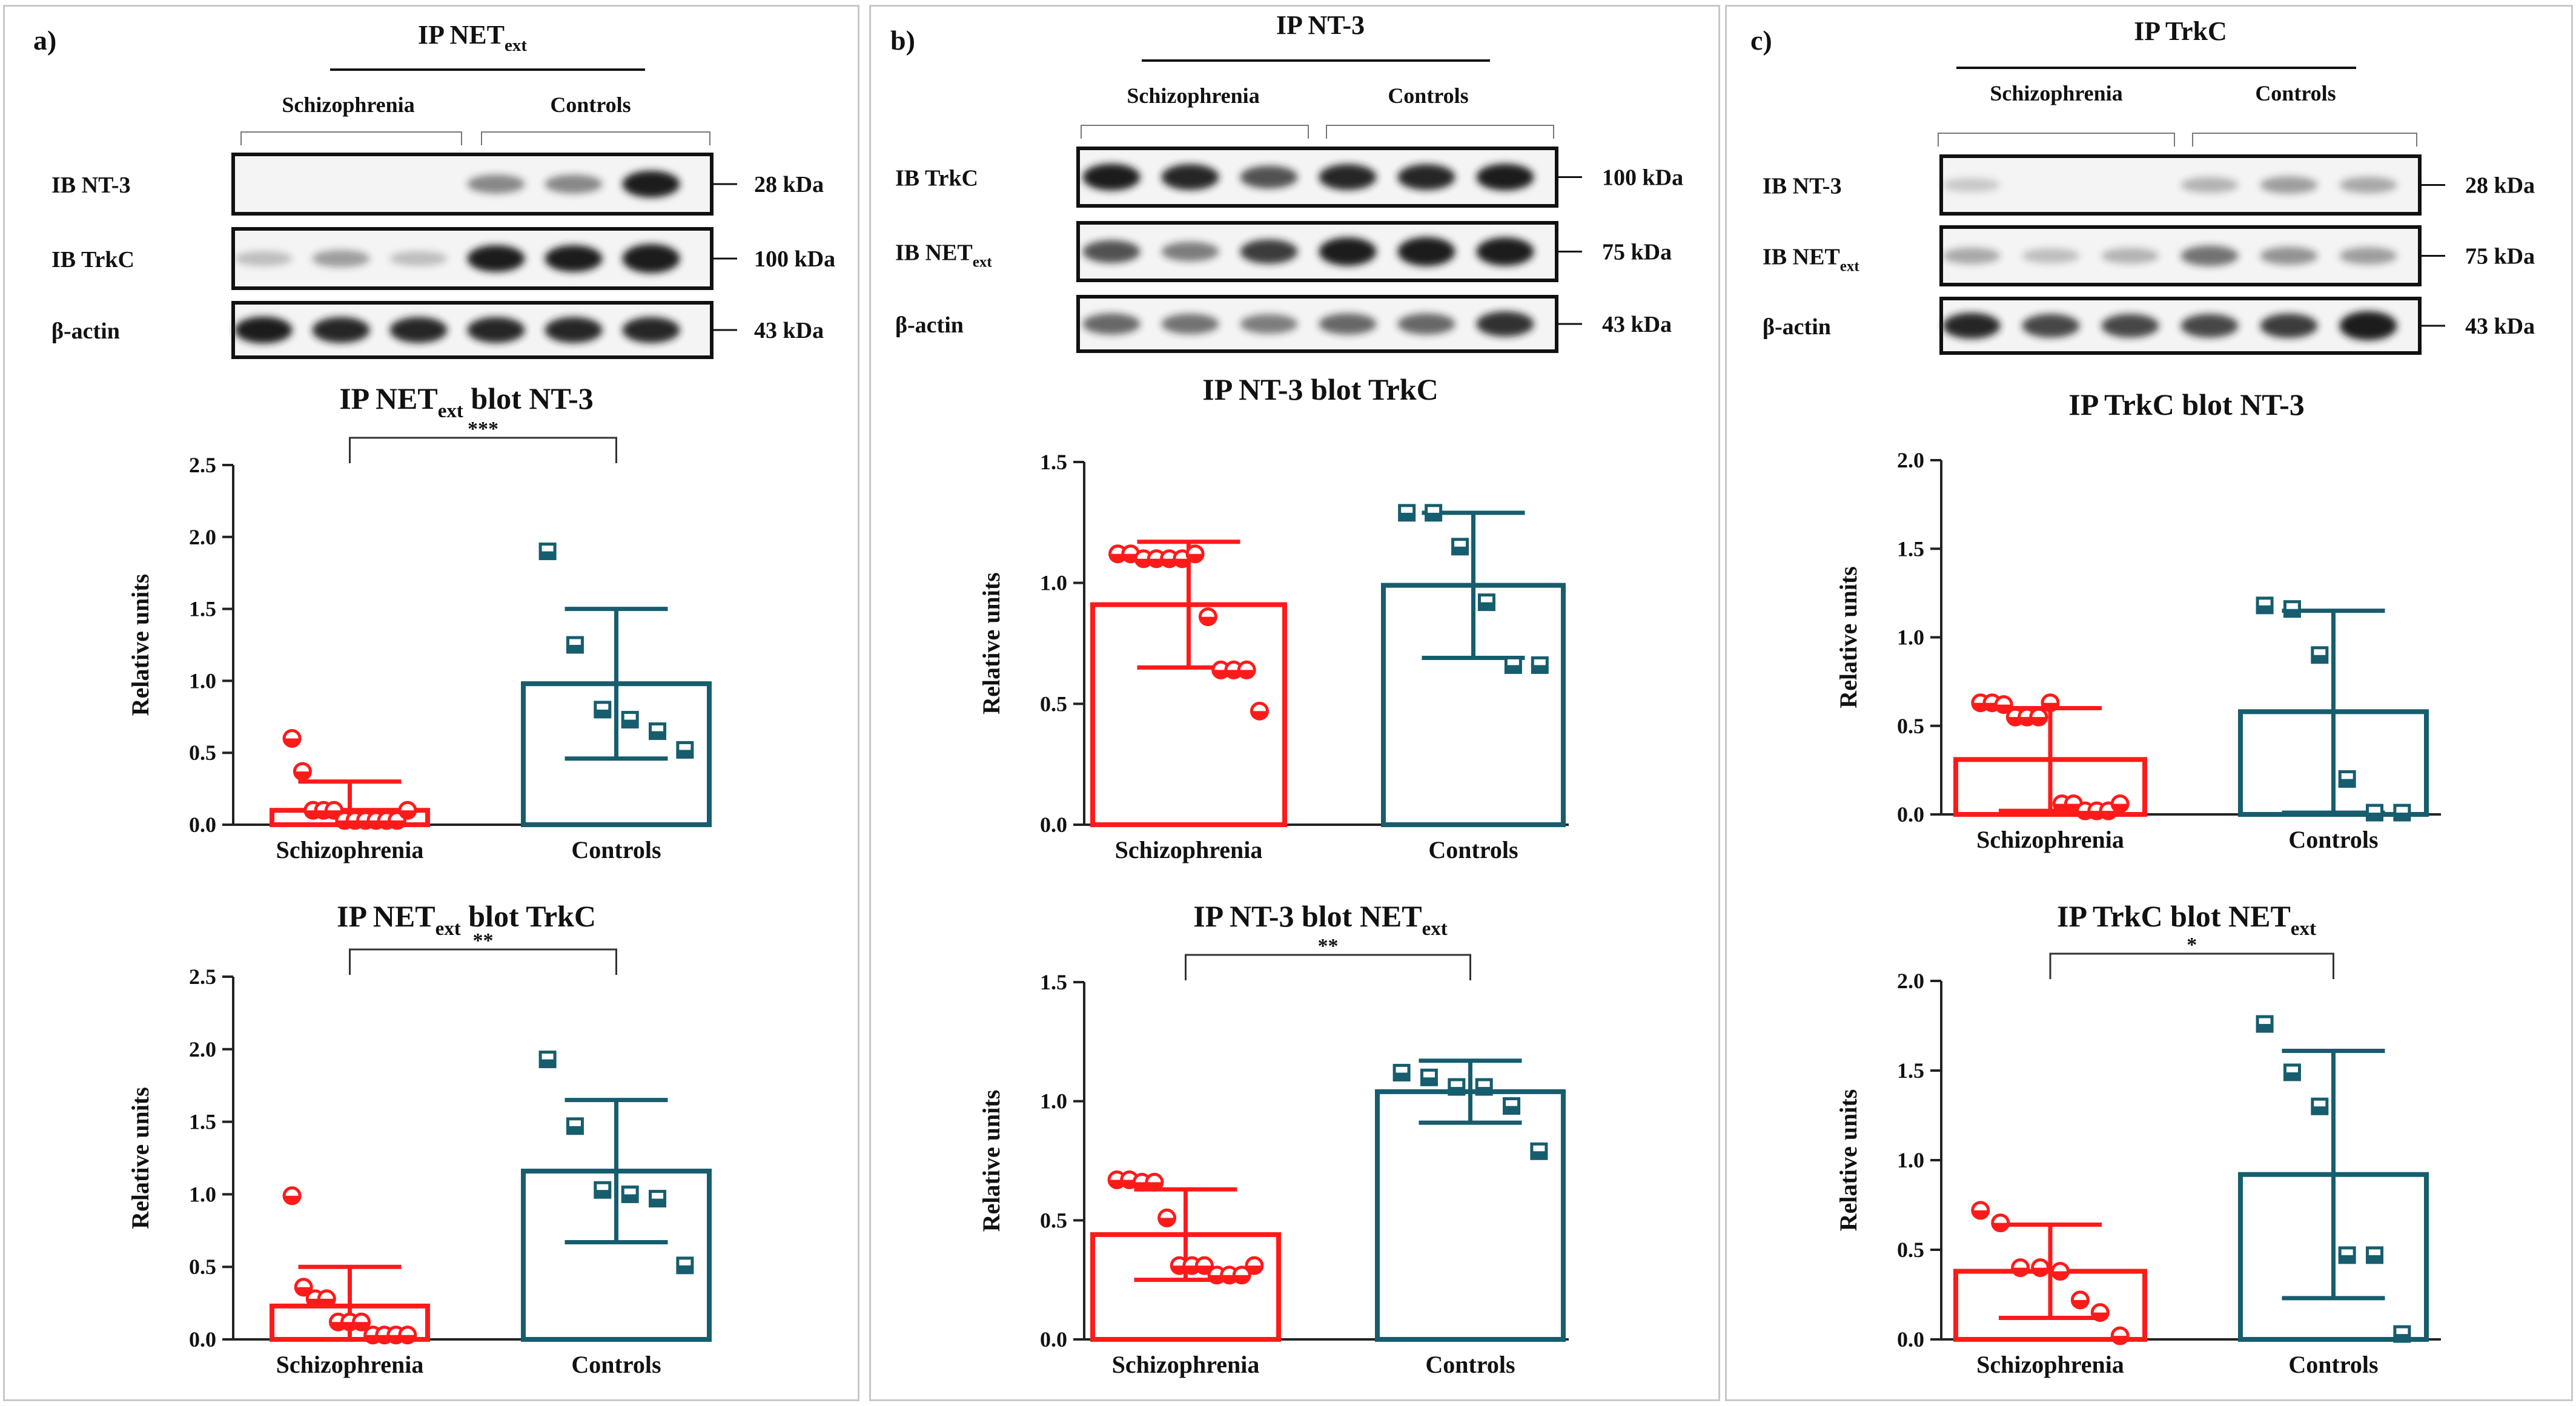 This screenshot has width=2576, height=1406. What do you see at coordinates (2303, 929) in the screenshot?
I see `chart-c-lower-title-subscript: ext` at bounding box center [2303, 929].